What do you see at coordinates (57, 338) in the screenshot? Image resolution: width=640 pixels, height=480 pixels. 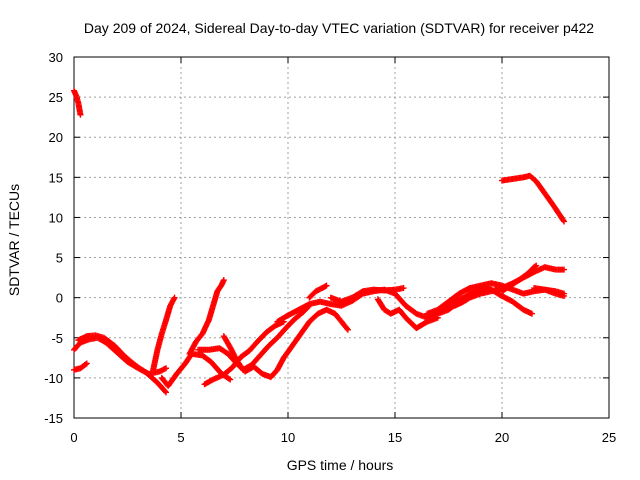 I see `y-tick-label: -5` at bounding box center [57, 338].